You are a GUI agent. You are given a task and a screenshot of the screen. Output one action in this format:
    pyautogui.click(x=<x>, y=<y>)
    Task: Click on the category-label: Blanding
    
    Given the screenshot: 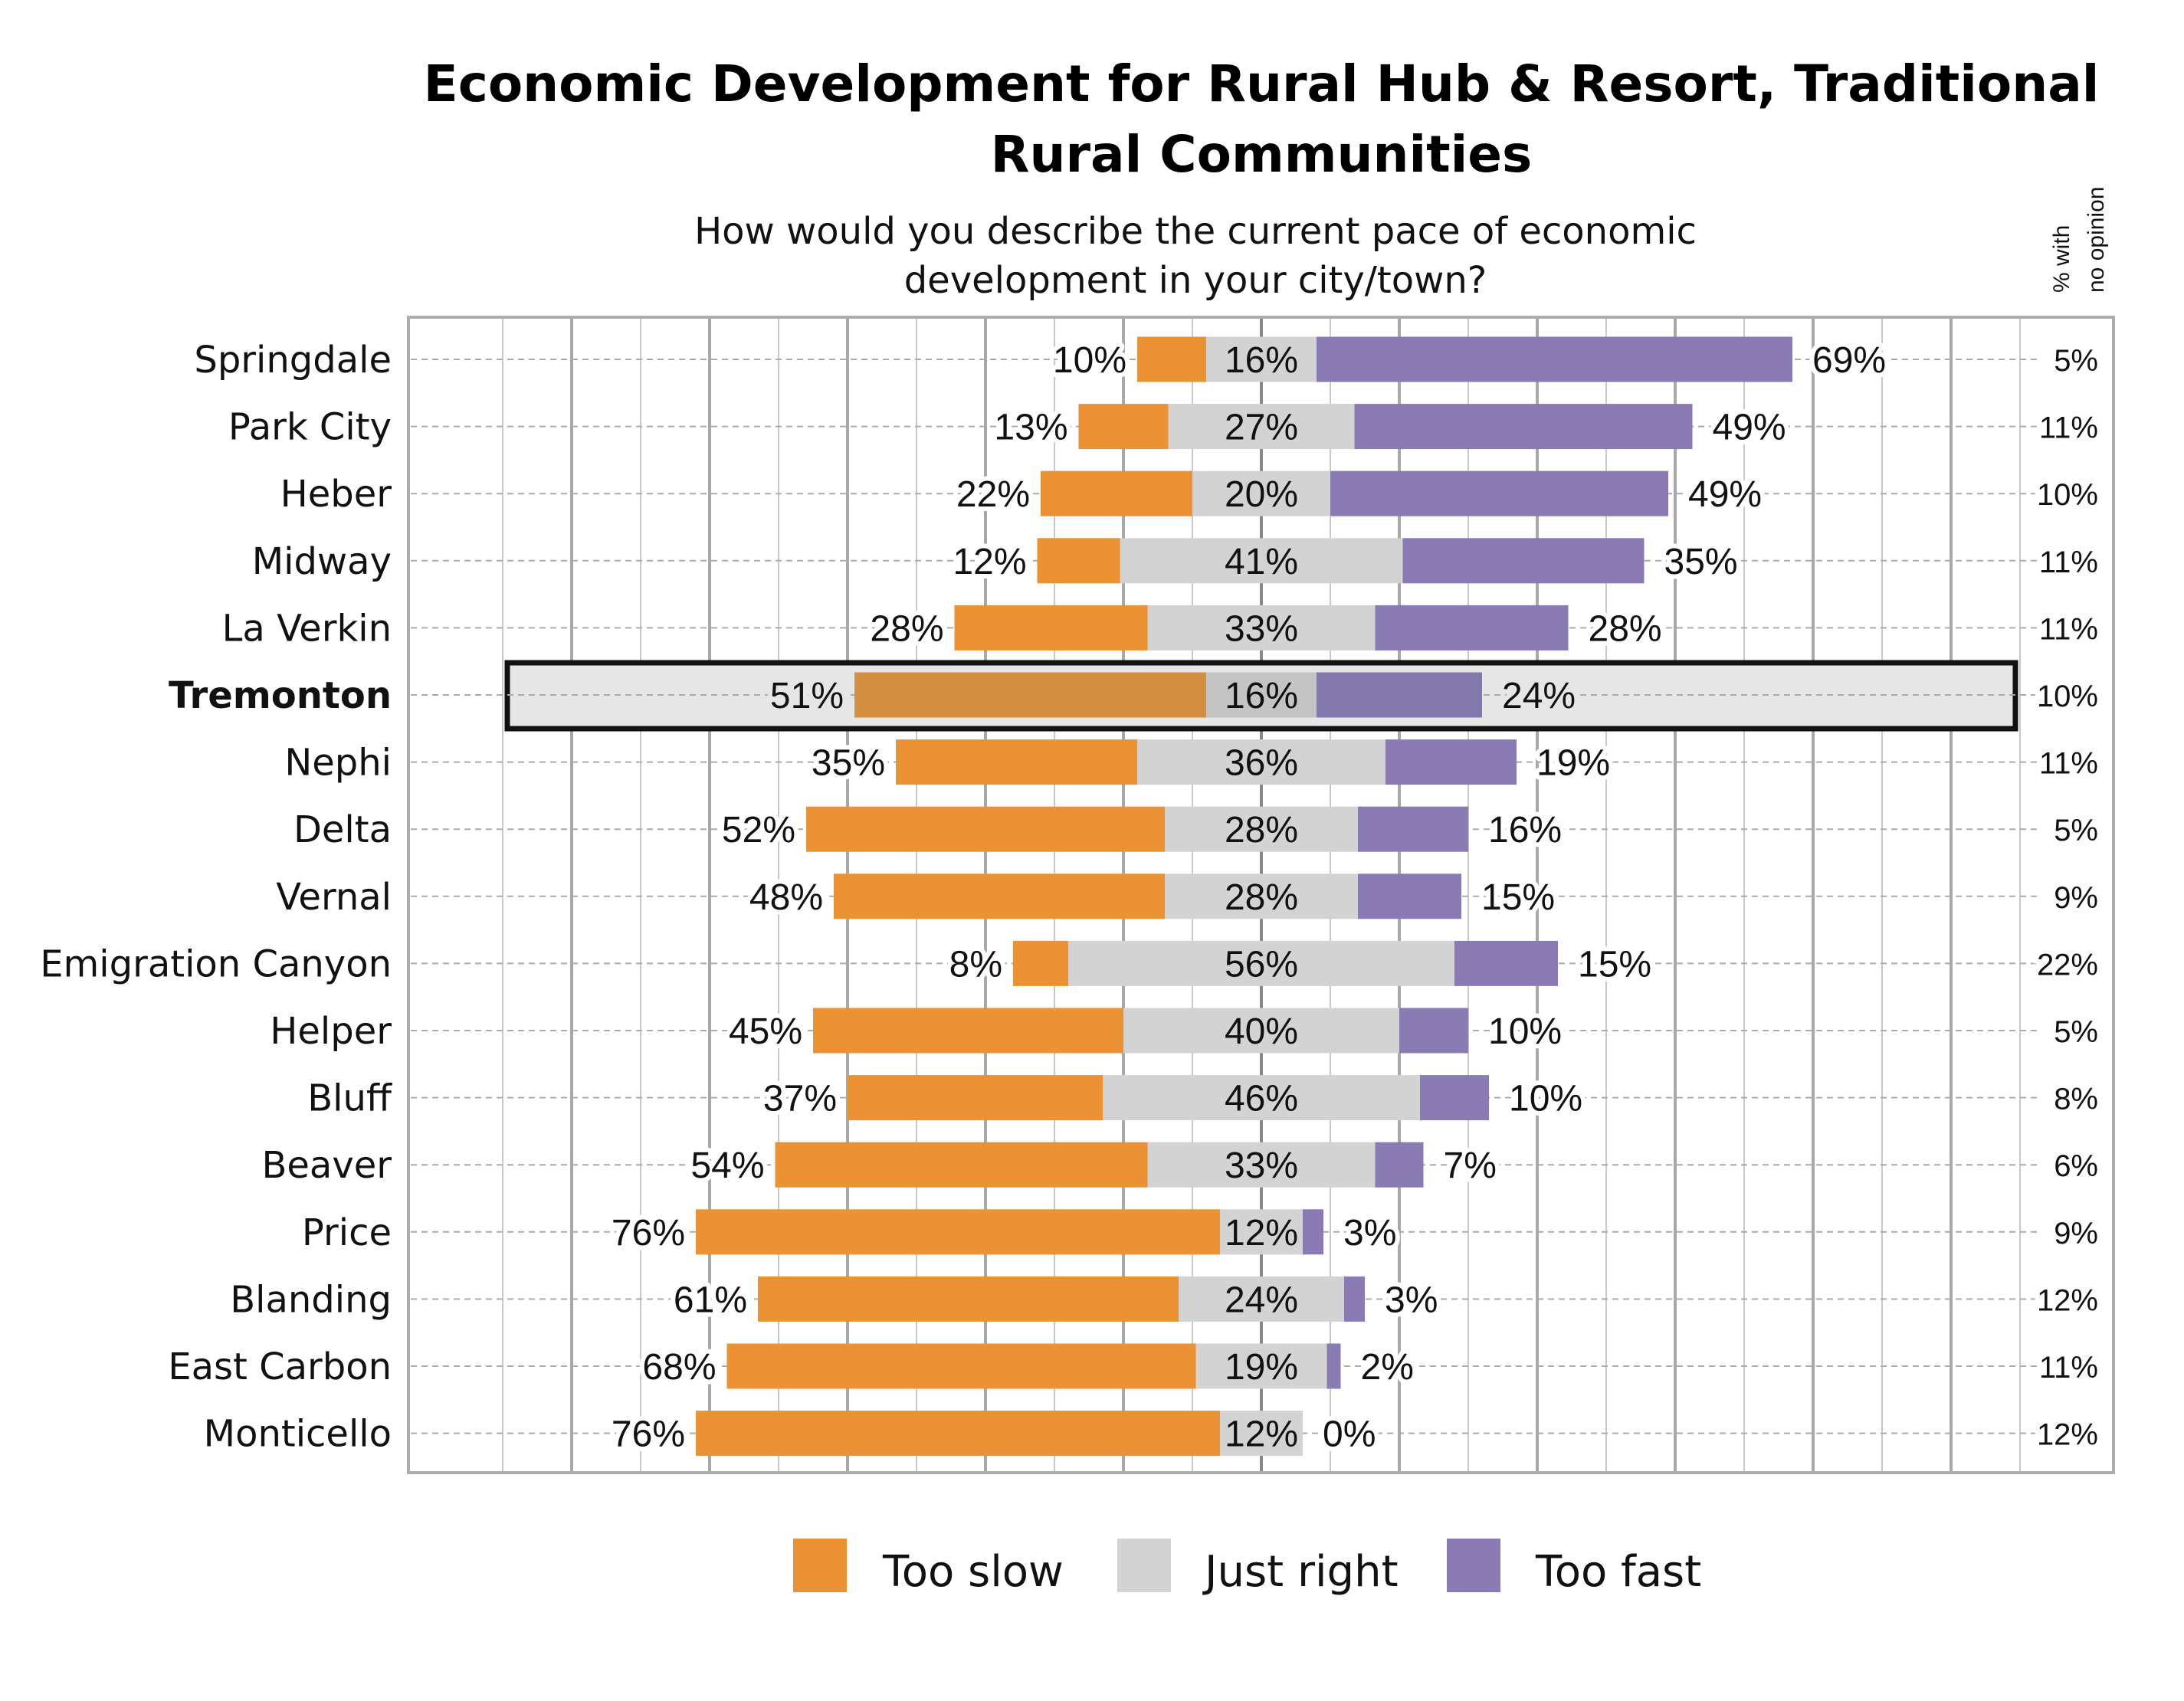 What is the action you would take?
    pyautogui.click(x=311, y=1299)
    